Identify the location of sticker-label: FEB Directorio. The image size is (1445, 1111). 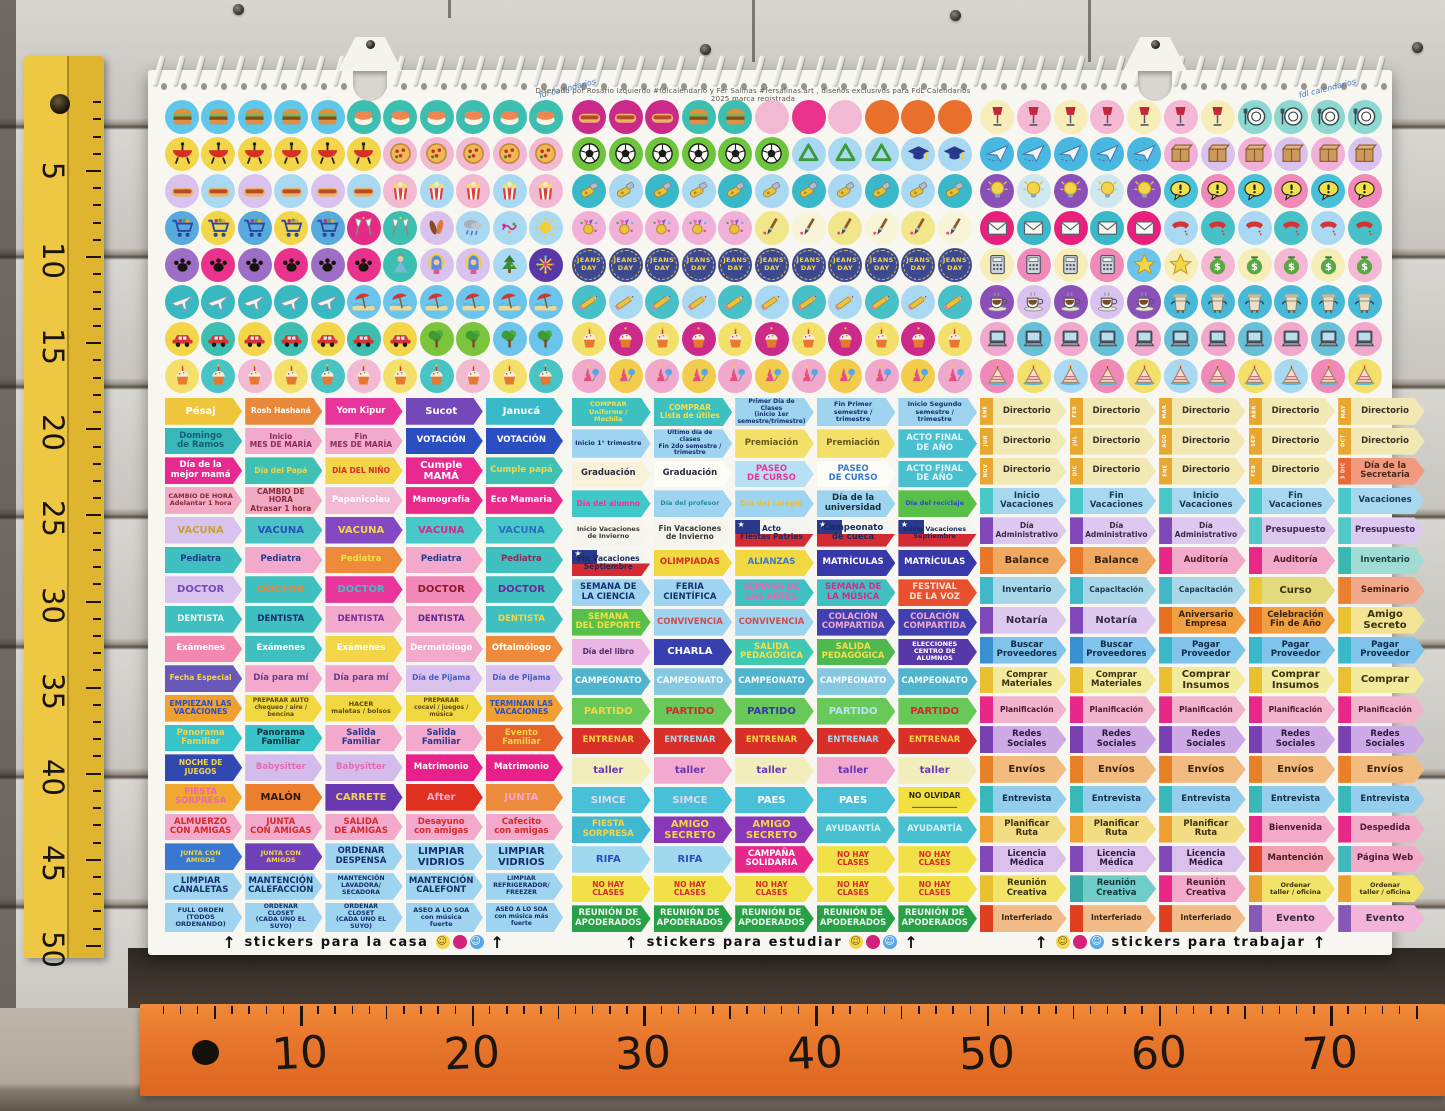
(1113, 411).